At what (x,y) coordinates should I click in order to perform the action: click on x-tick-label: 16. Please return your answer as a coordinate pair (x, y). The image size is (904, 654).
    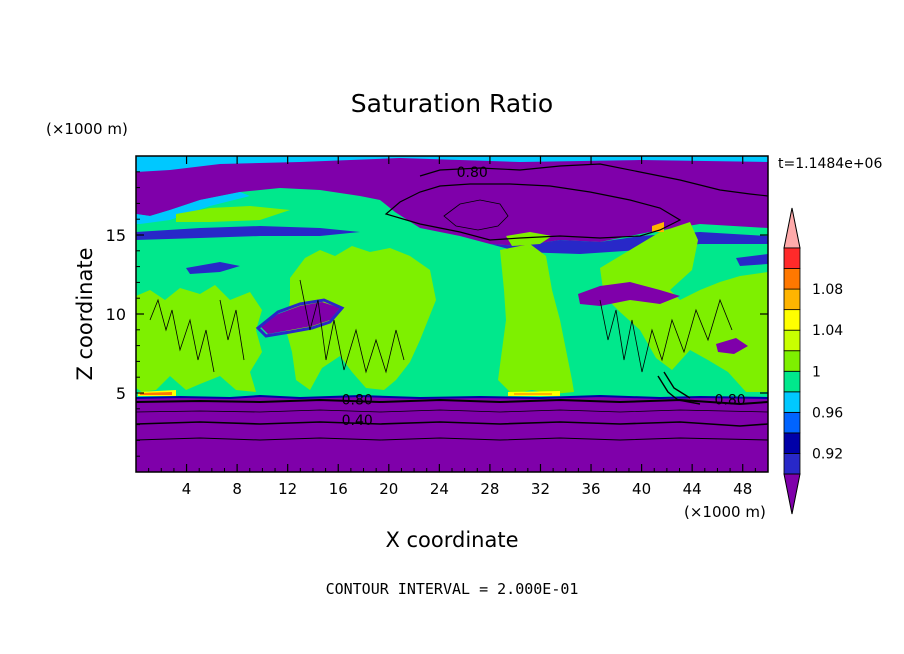
    Looking at the image, I should click on (338, 489).